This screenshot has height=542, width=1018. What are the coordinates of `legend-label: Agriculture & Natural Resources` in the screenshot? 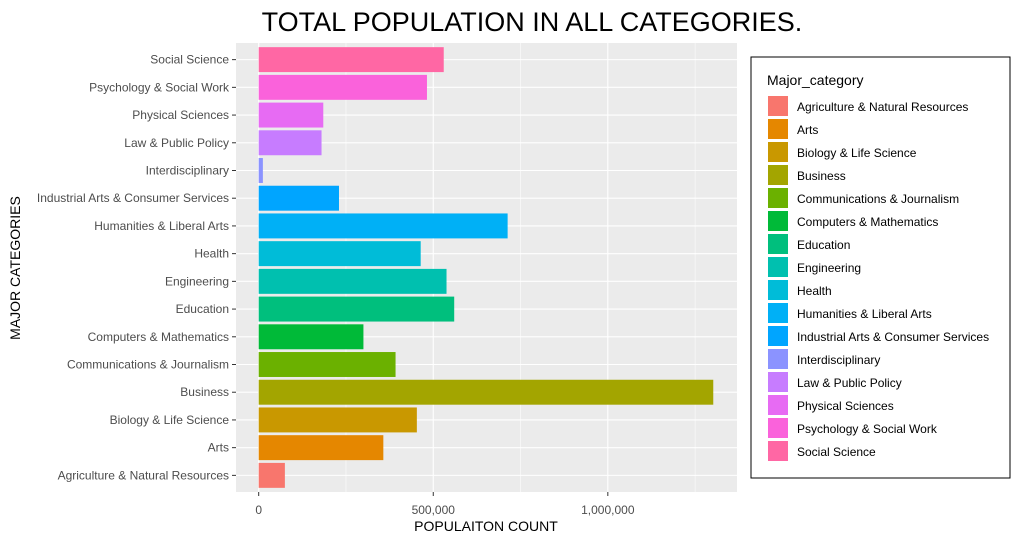 It's located at (882, 107).